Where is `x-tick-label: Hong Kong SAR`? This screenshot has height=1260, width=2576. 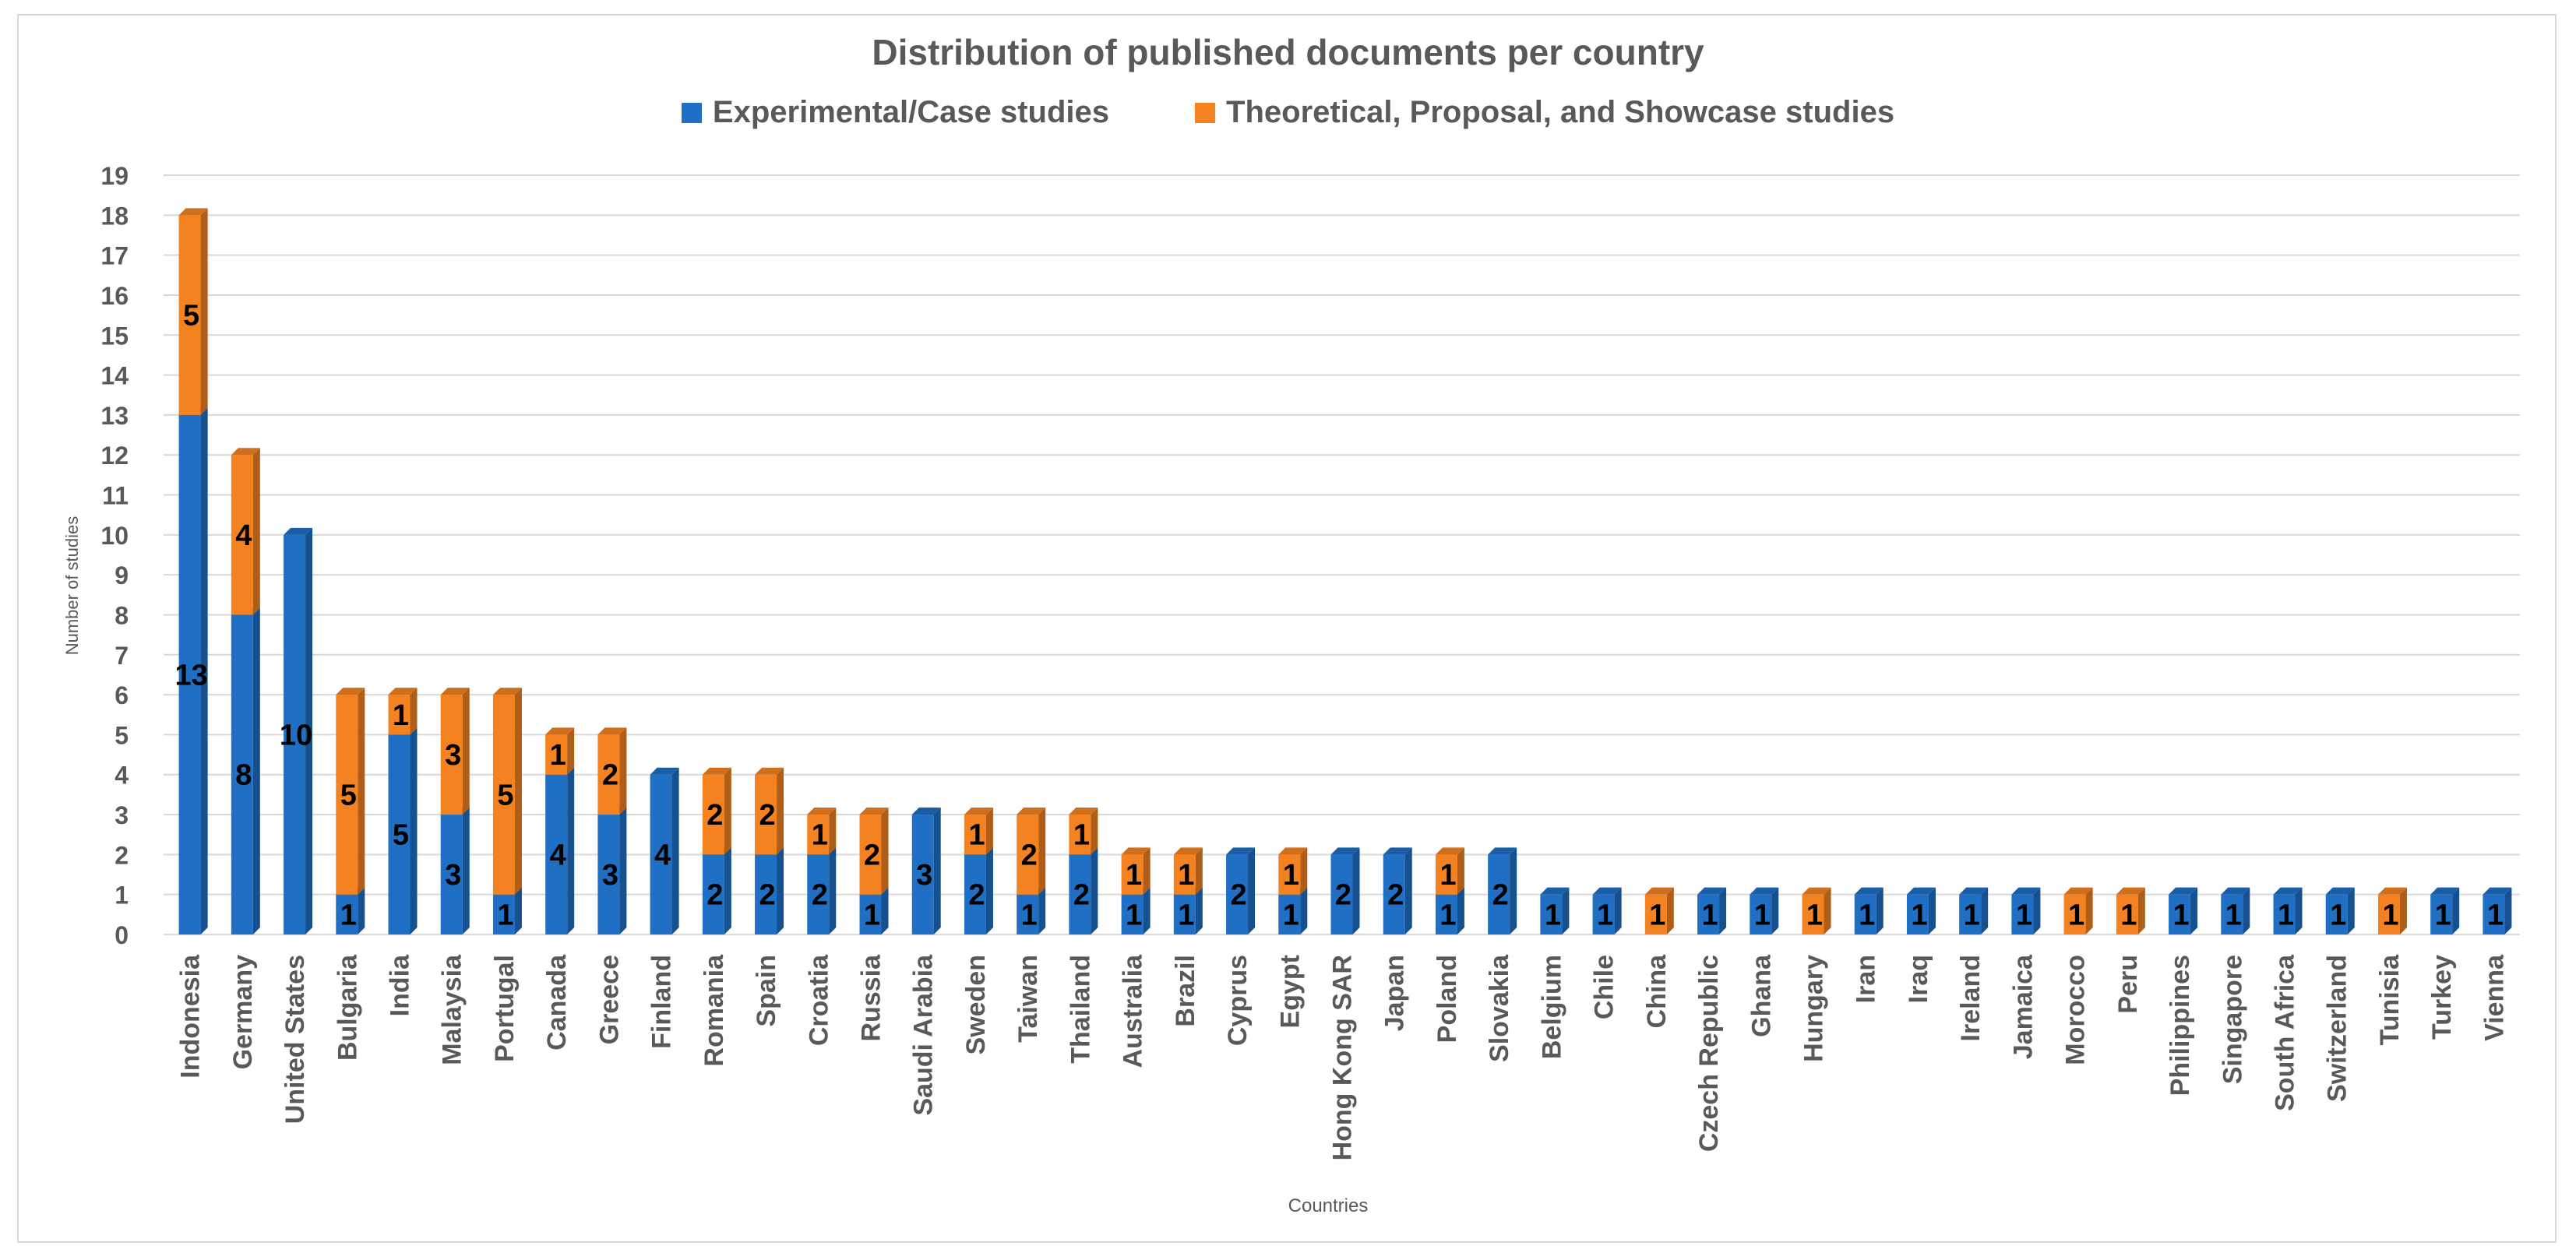 x-tick-label: Hong Kong SAR is located at coordinates (1343, 1057).